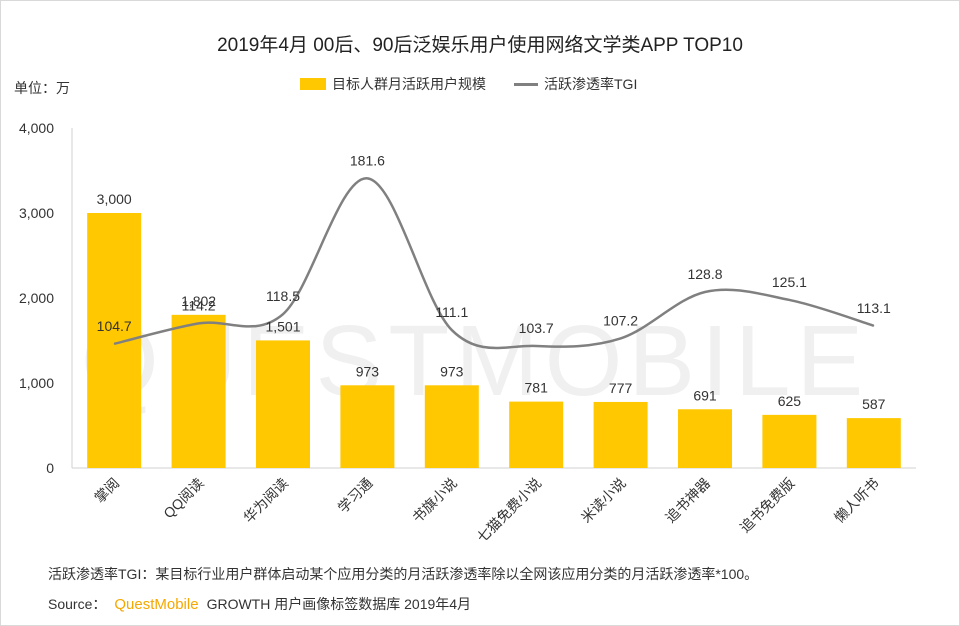 The width and height of the screenshot is (960, 626). I want to click on legend-item-bar: 目标人群月活跃用户规模, so click(393, 84).